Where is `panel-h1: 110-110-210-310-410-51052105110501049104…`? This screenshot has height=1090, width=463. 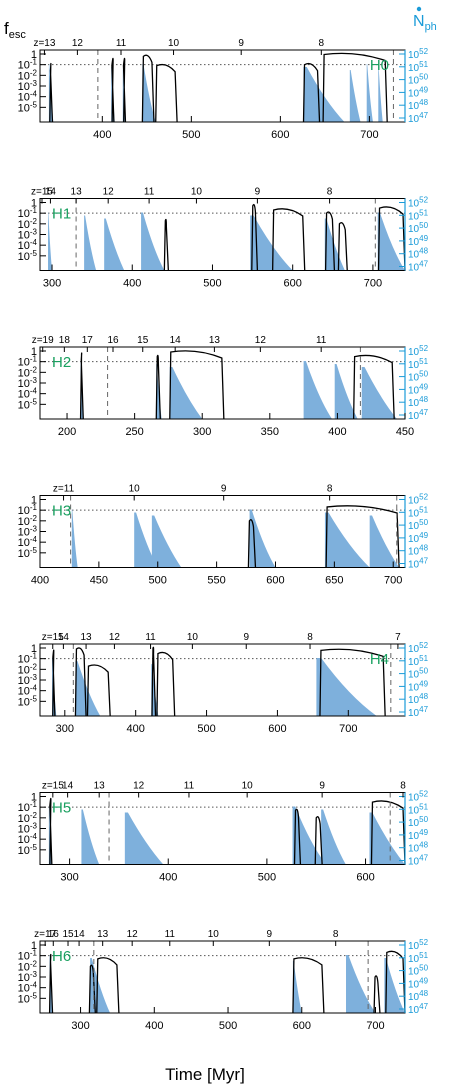 panel-h1: 110-110-210-310-410-51052105110501049104… is located at coordinates (223, 238).